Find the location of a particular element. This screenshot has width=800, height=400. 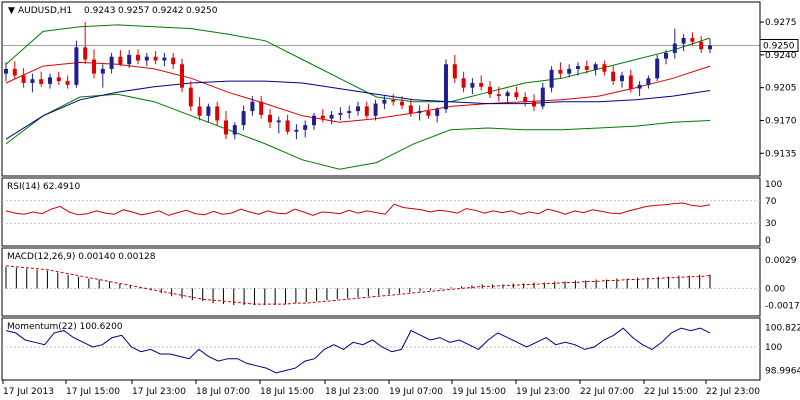

ohlc-low: 0.9242 is located at coordinates (168, 11).